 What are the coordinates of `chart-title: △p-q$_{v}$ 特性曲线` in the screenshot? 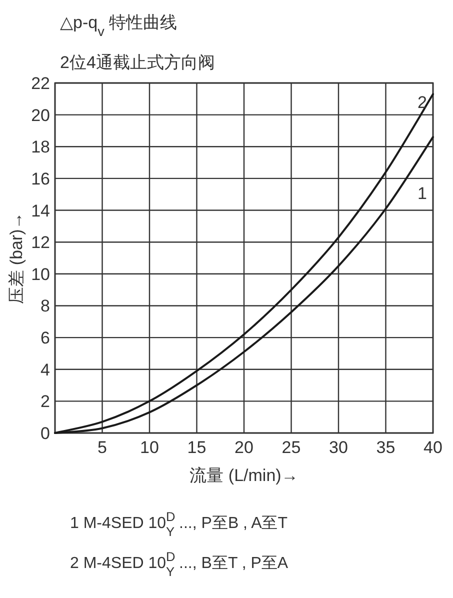 It's located at (119, 25).